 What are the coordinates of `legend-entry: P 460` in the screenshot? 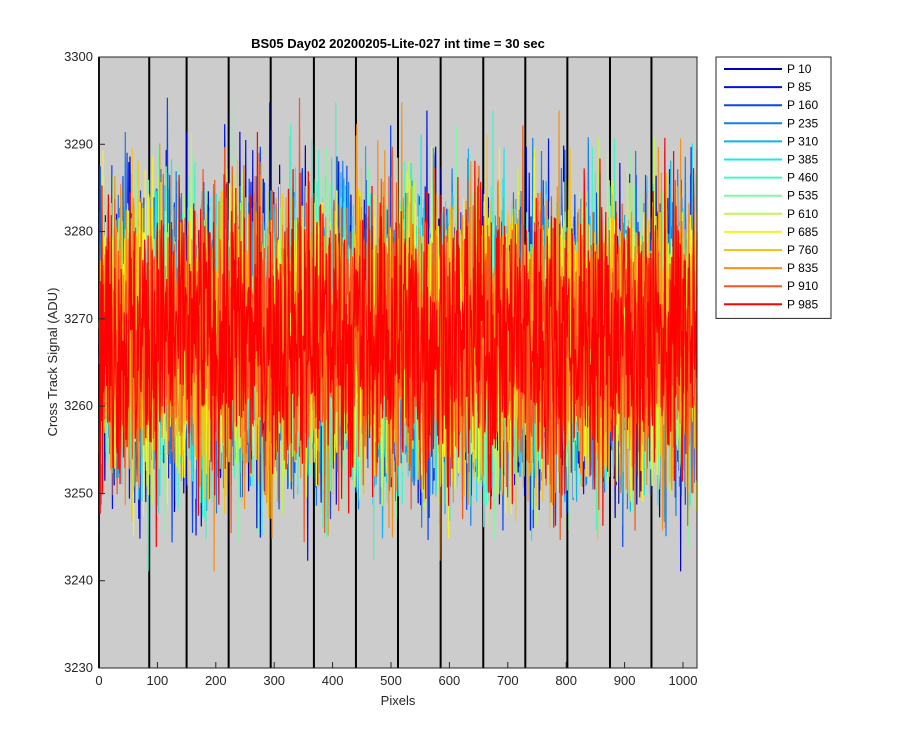 It's located at (802, 178).